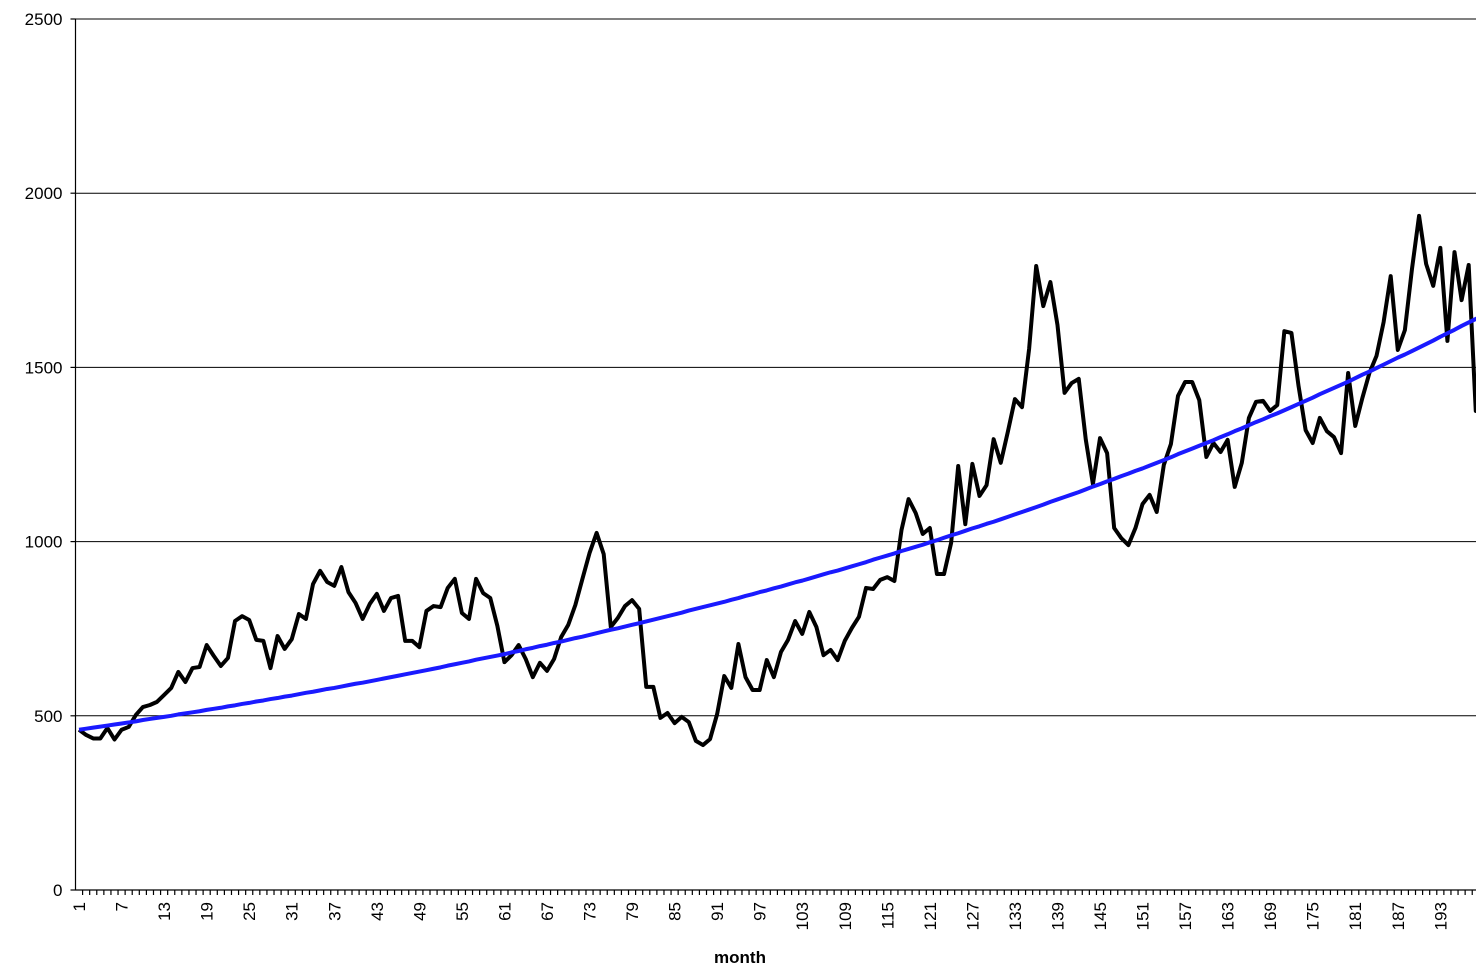 The image size is (1476, 974). Describe the element at coordinates (334, 911) in the screenshot. I see `x-tick-label: 37` at that location.